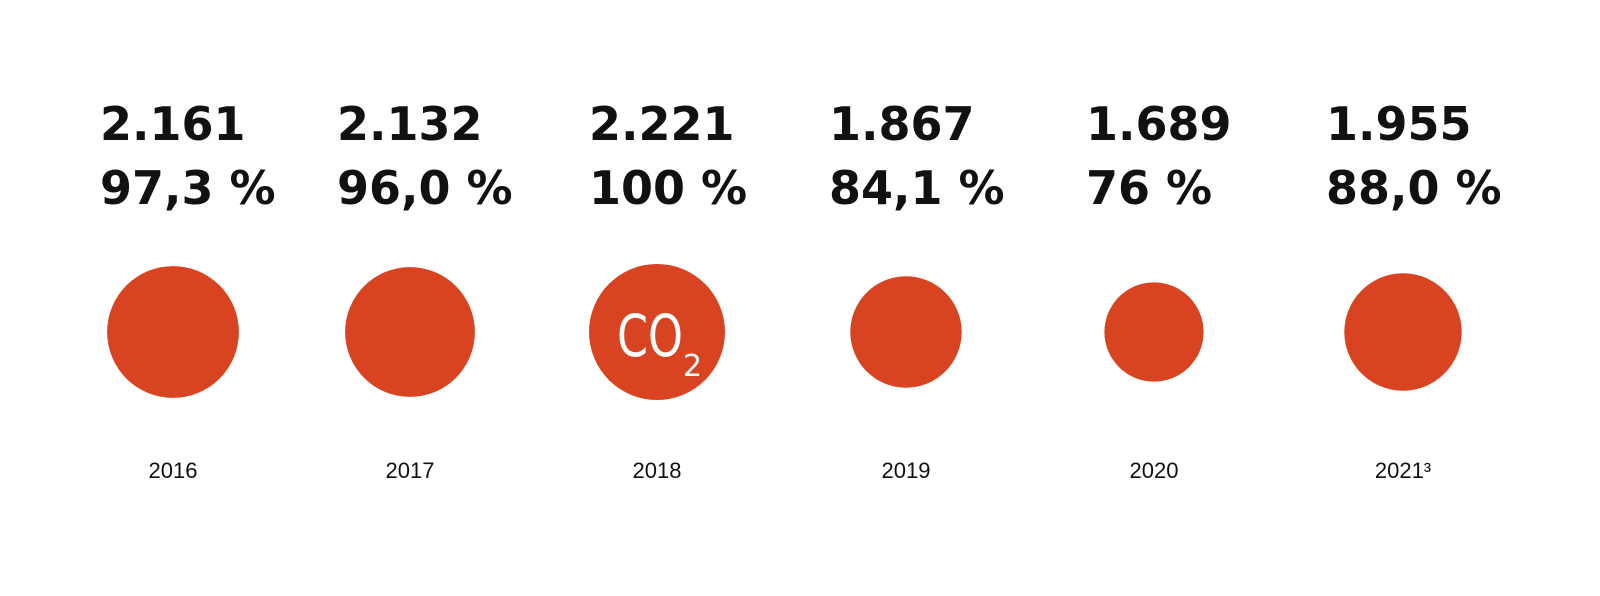 This screenshot has width=1600, height=596. What do you see at coordinates (1403, 332) in the screenshot?
I see `bubble-2021³` at bounding box center [1403, 332].